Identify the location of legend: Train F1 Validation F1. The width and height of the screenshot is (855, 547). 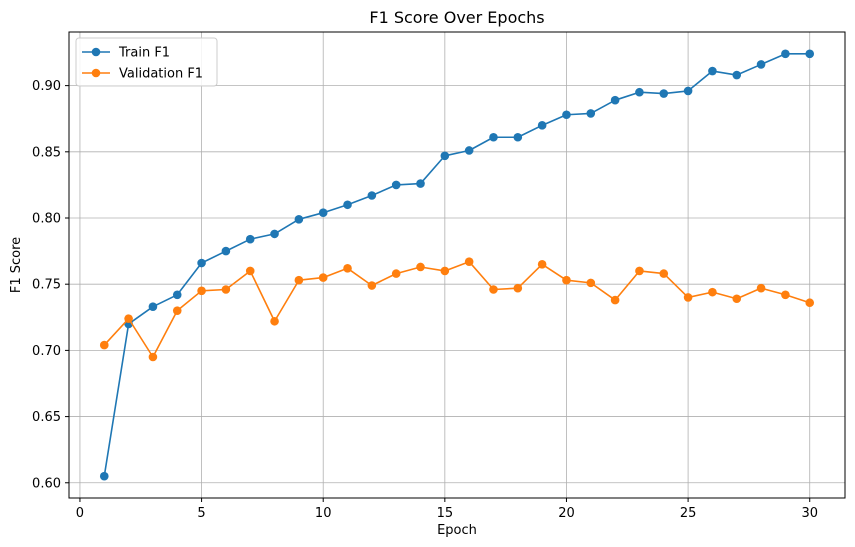
(146, 62).